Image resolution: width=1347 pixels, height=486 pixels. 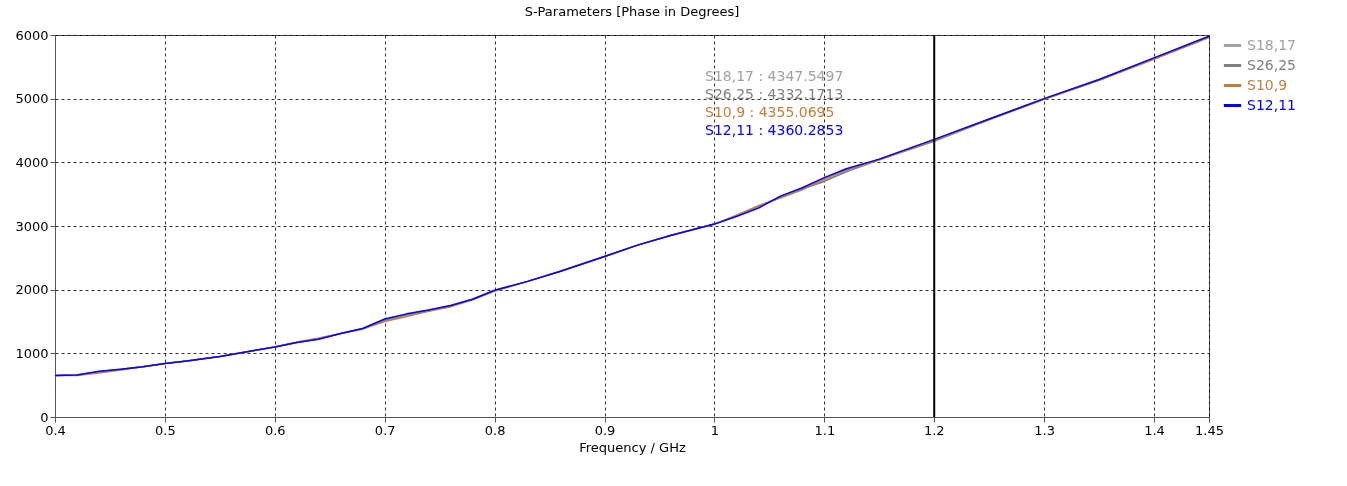 I want to click on x-tick-label: 0.4, so click(x=55, y=430).